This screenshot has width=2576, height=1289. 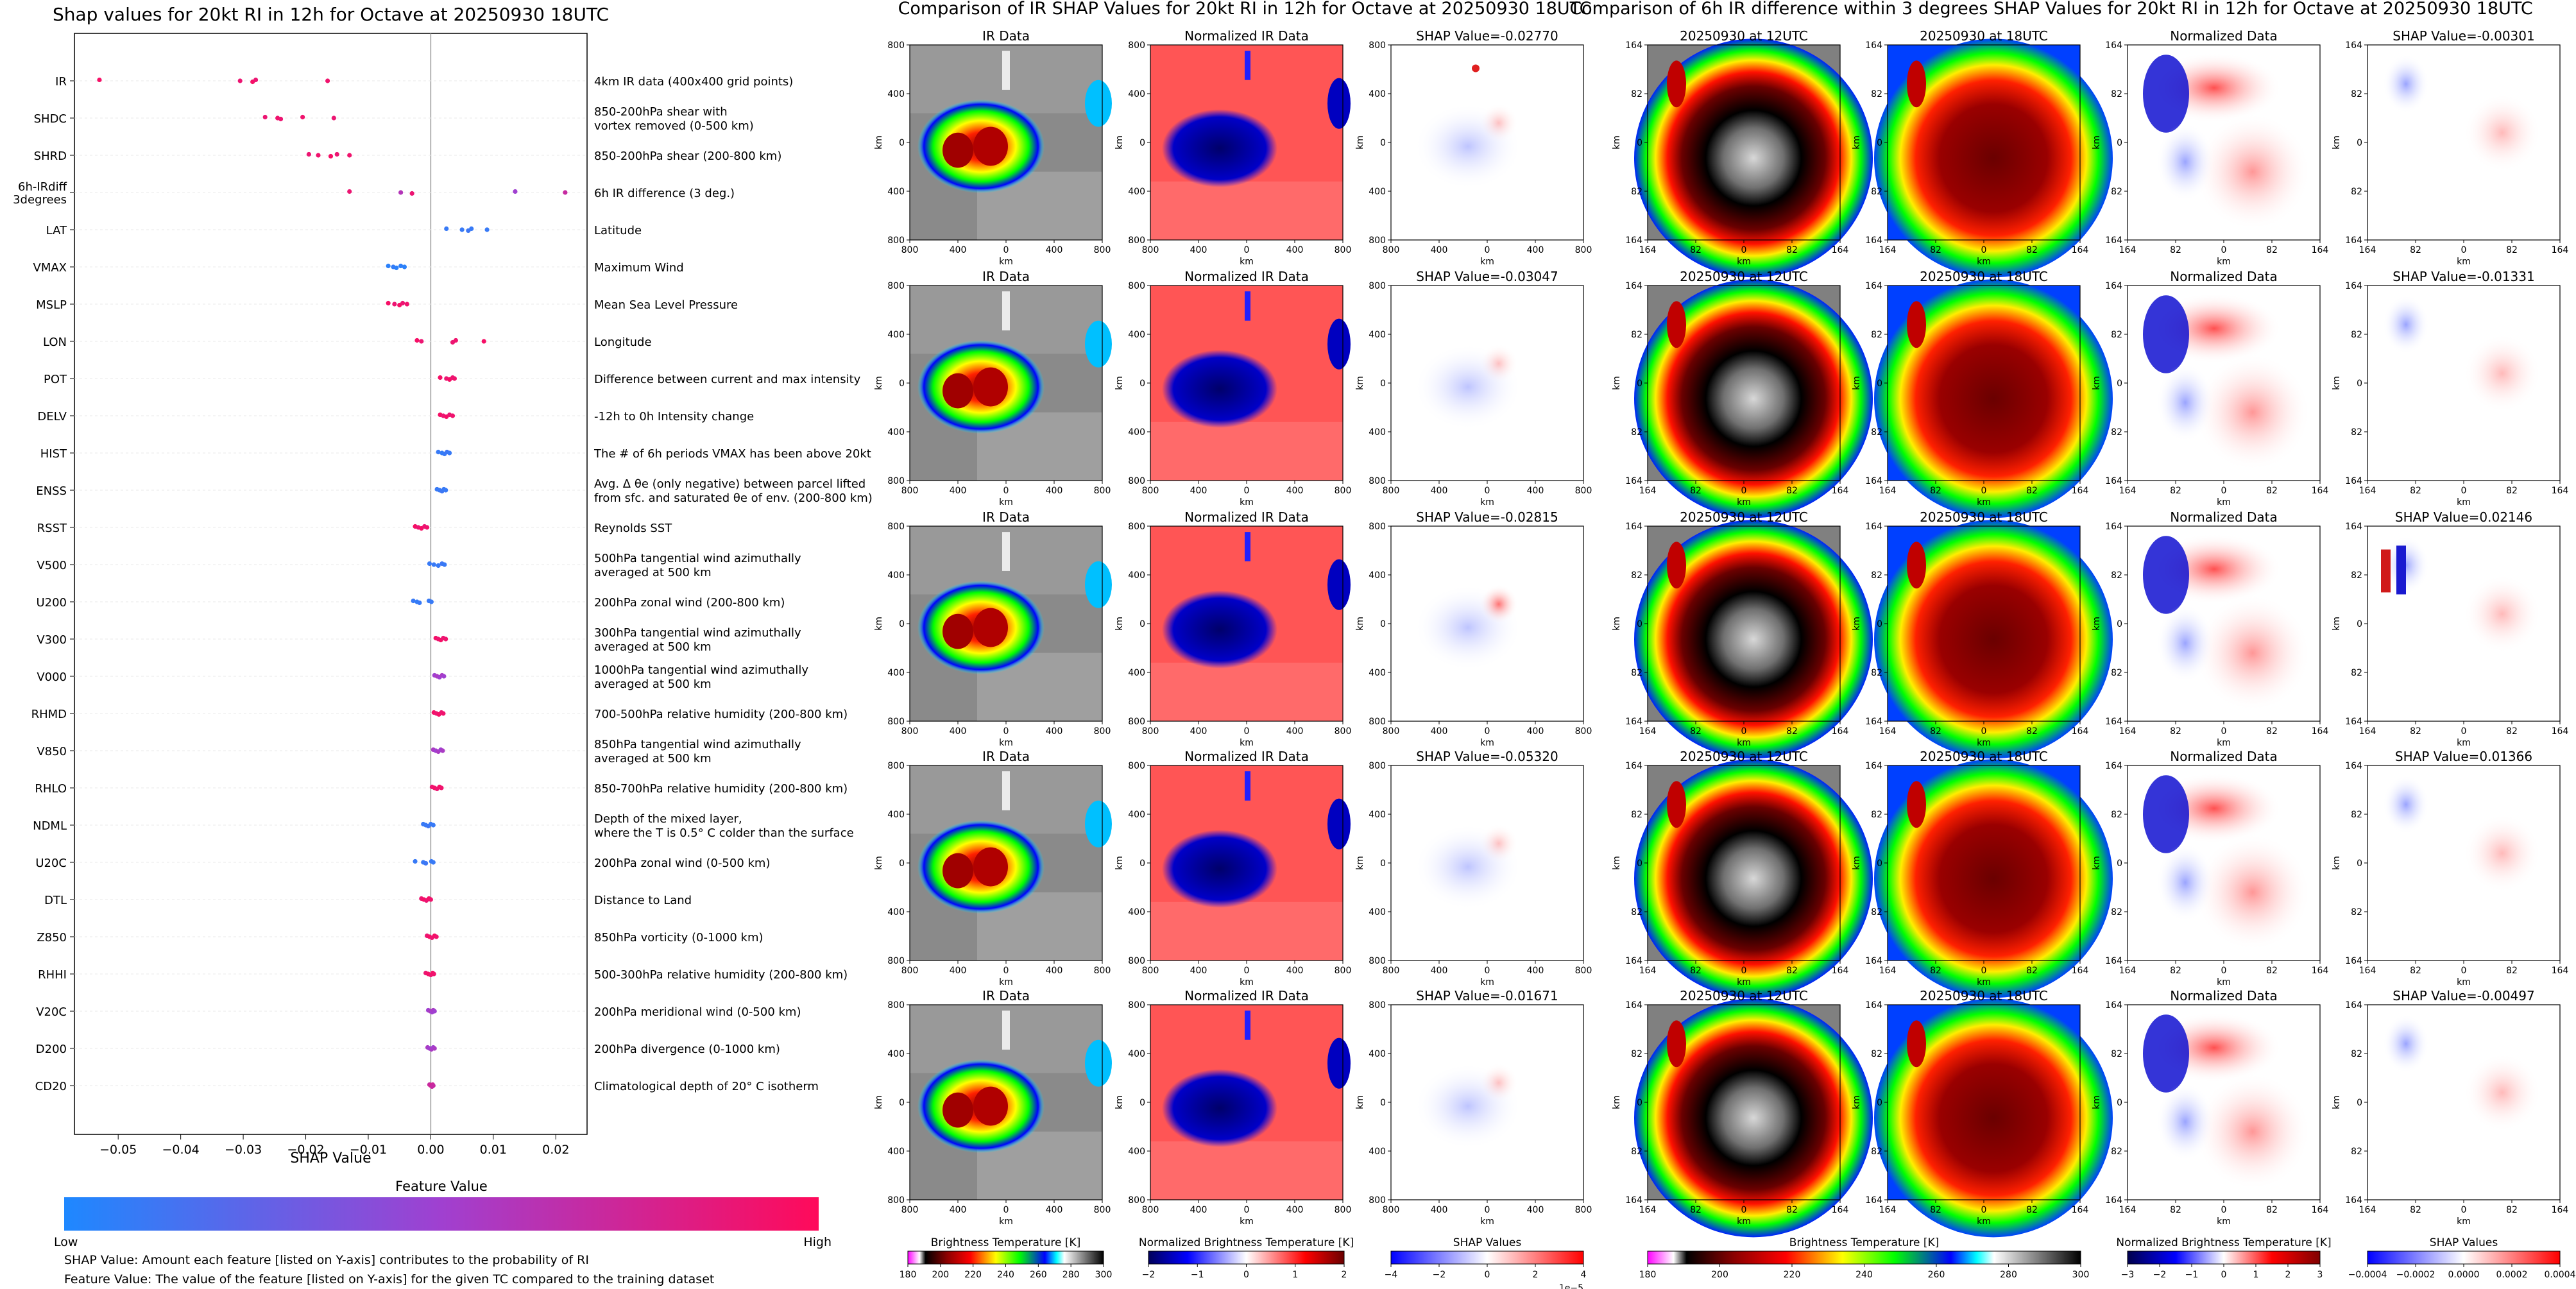 What do you see at coordinates (61, 82) in the screenshot?
I see `feature-code-label: IR` at bounding box center [61, 82].